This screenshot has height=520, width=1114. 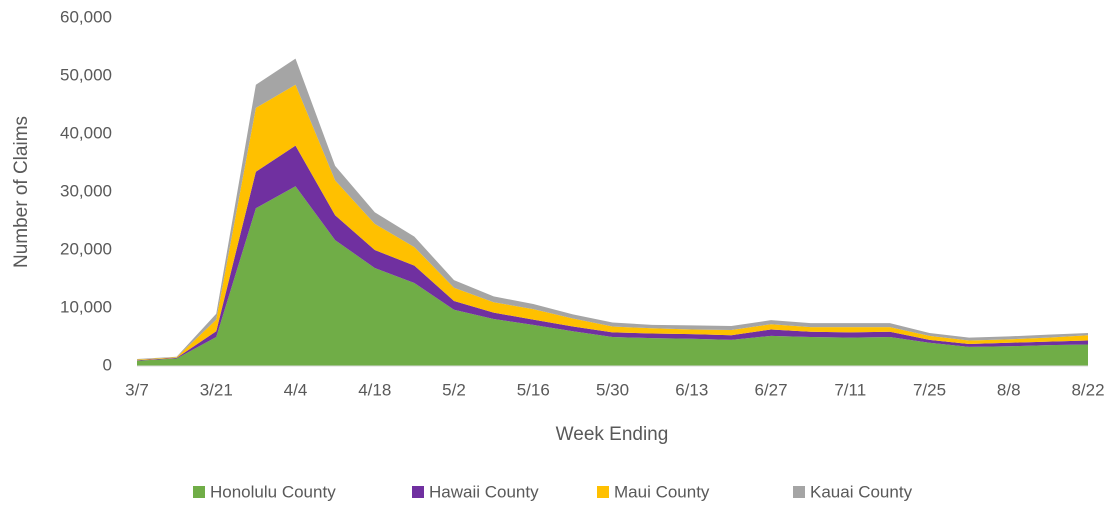 I want to click on x-tick-label: 5/16, so click(x=533, y=389).